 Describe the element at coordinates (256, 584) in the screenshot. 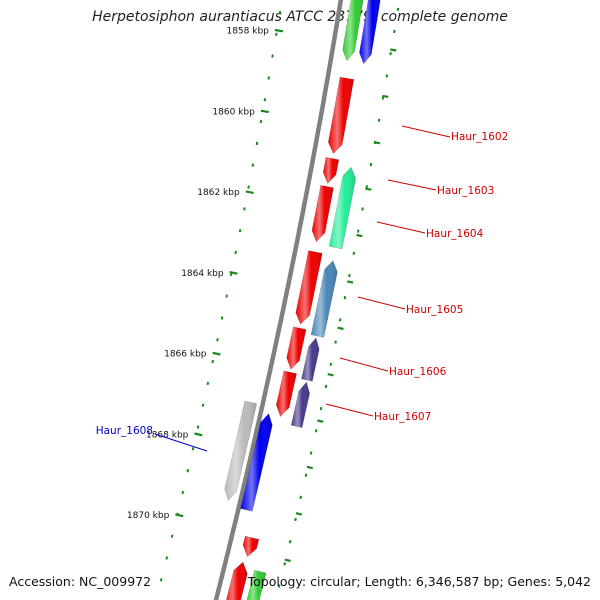

I see `gene-green-bottom` at that location.